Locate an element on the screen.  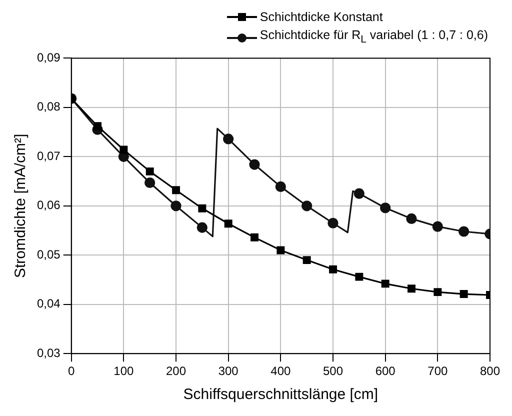
x-tick-label: 100 is located at coordinates (124, 371).